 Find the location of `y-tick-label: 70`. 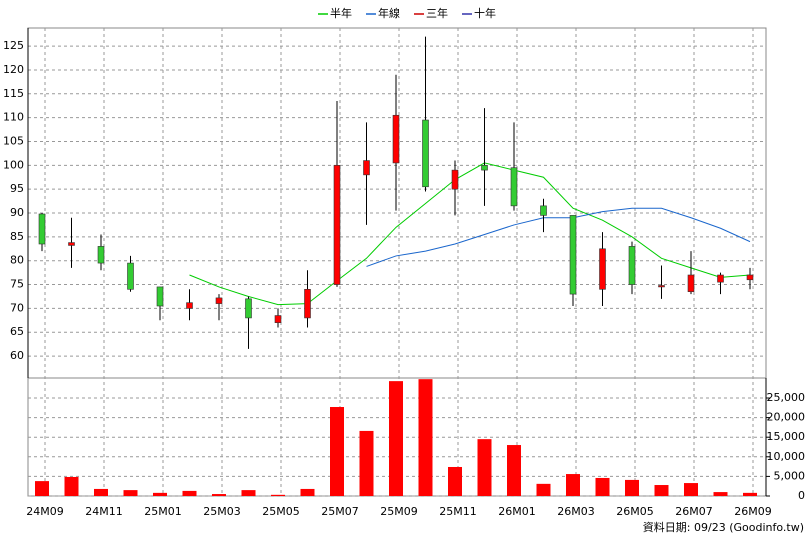

y-tick-label: 70 is located at coordinates (17, 307).